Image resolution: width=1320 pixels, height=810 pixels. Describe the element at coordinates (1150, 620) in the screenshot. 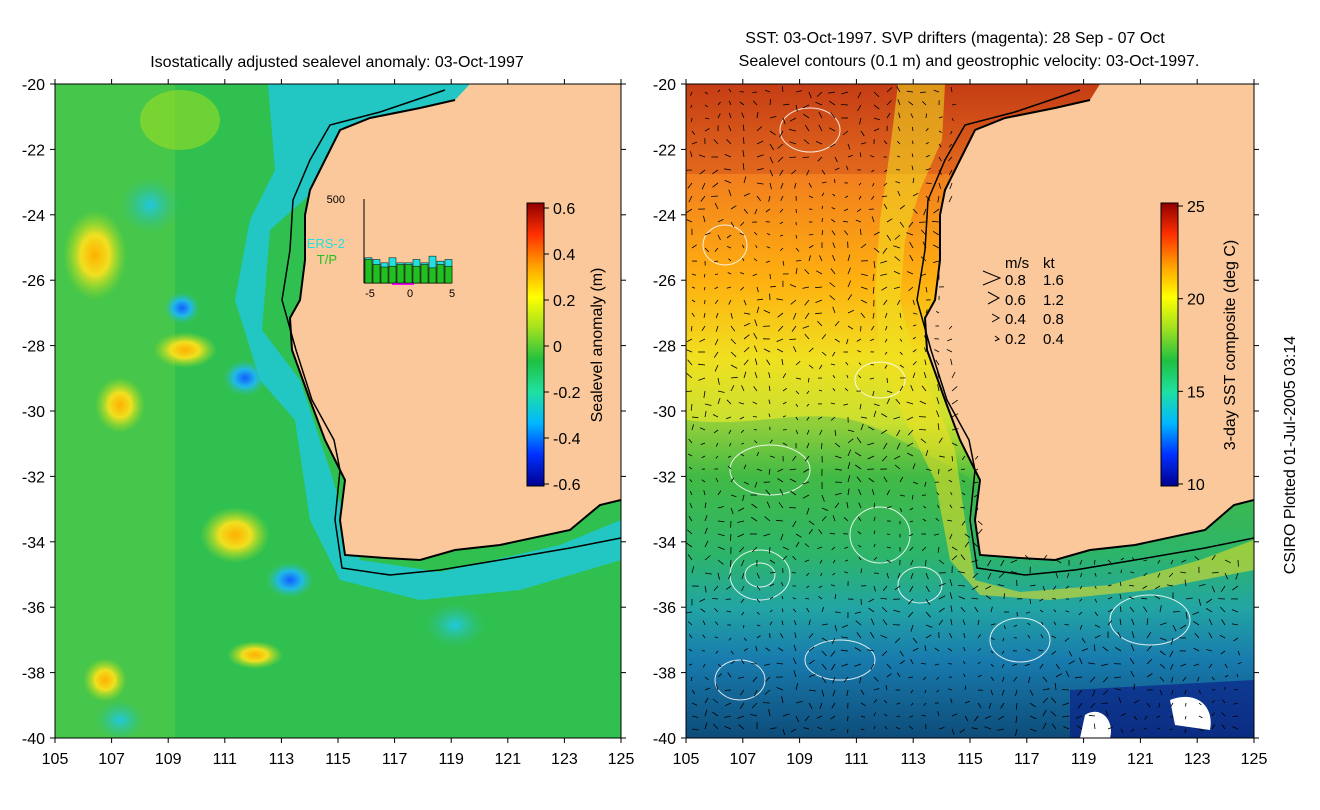

I see `sealevel-contour` at that location.